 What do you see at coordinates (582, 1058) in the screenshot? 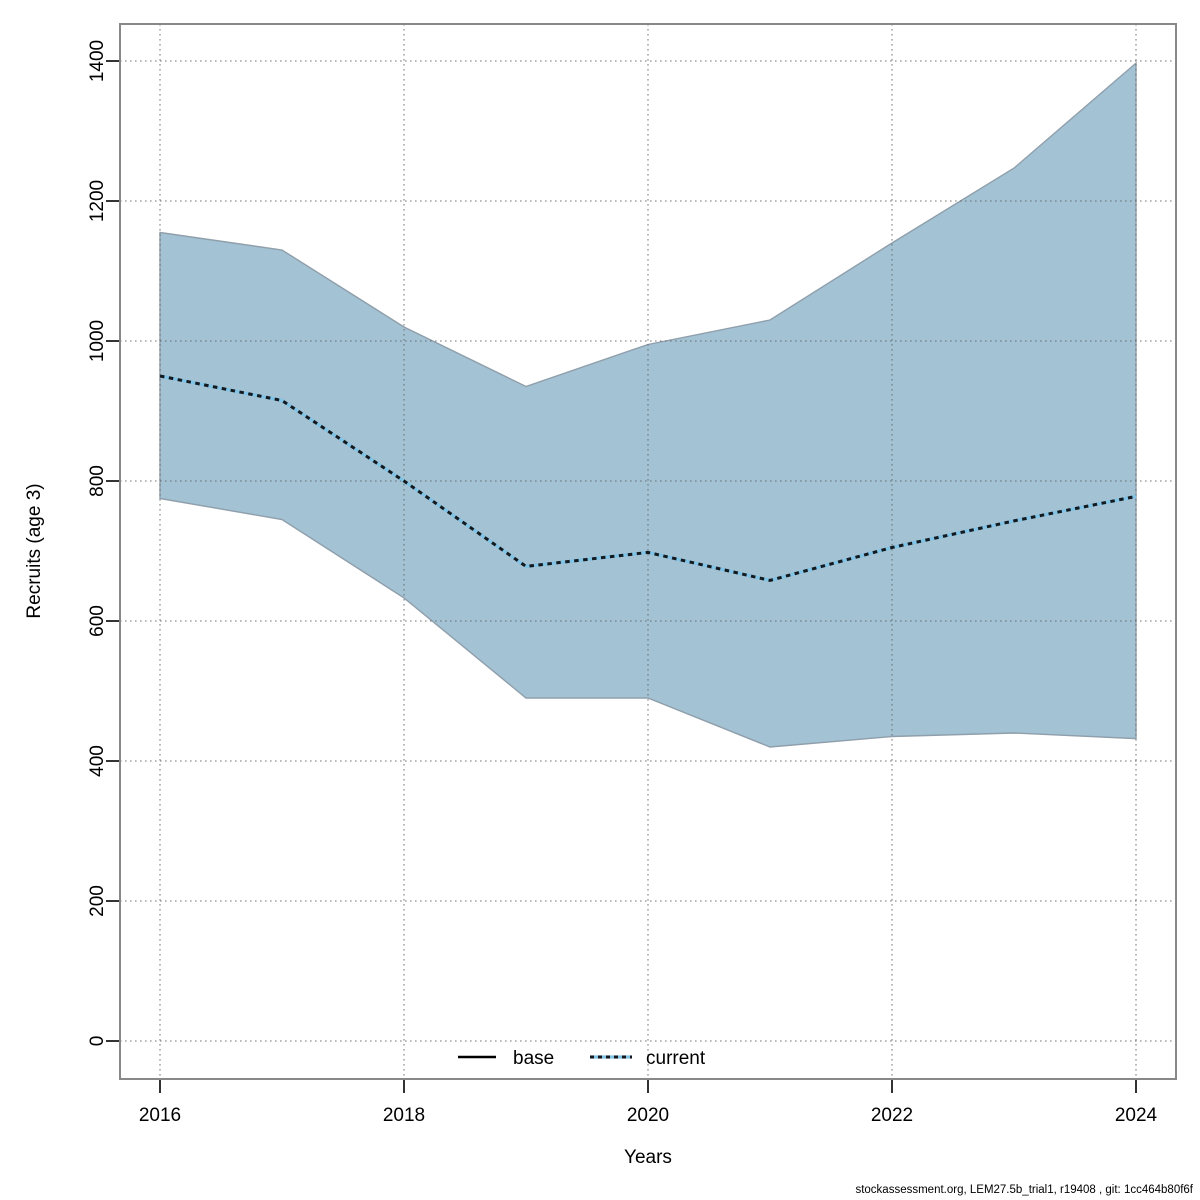
I see `legend: base current` at bounding box center [582, 1058].